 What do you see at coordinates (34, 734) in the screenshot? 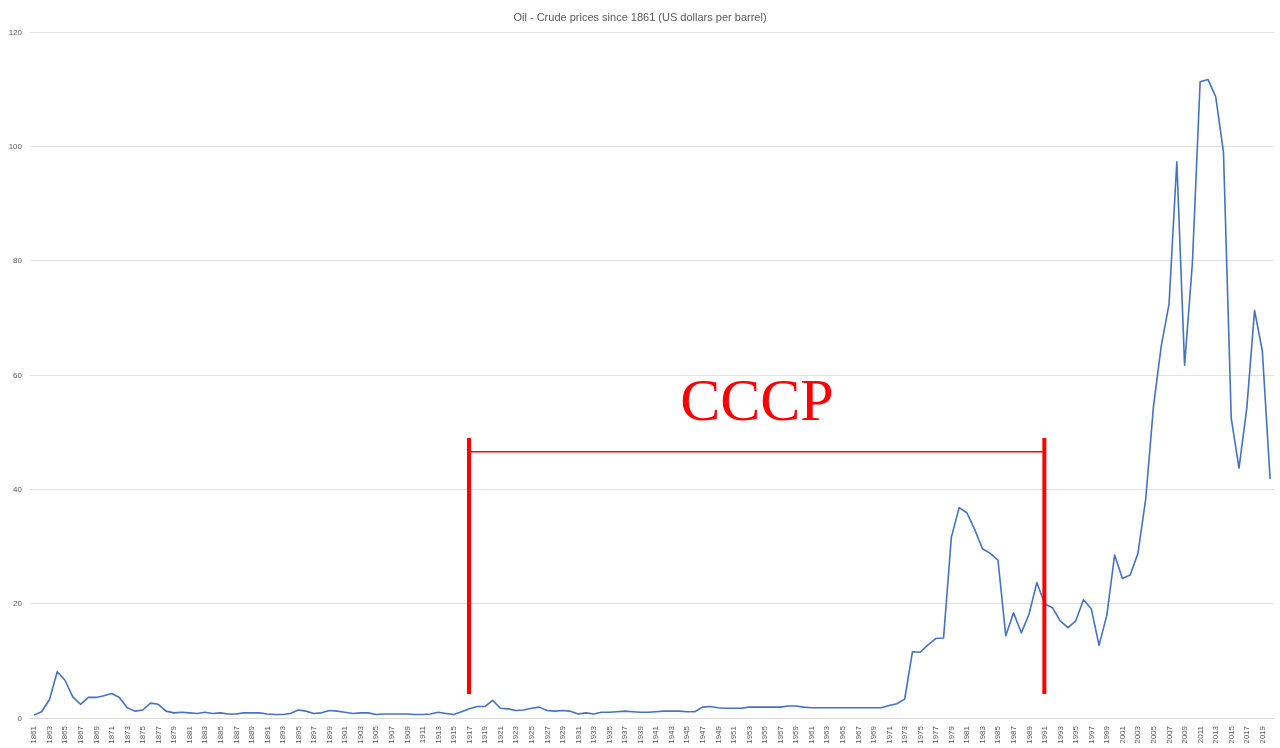
I see `x-tick-label: 1861` at bounding box center [34, 734].